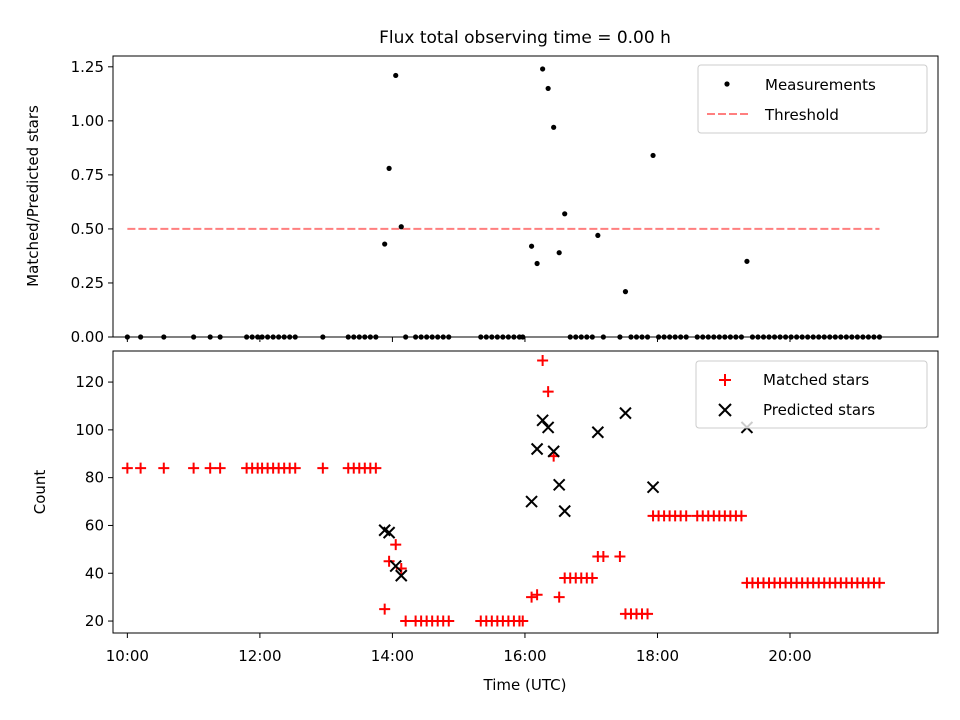 The width and height of the screenshot is (960, 720). I want to click on top-y-tick-label: 0.25, so click(87, 283).